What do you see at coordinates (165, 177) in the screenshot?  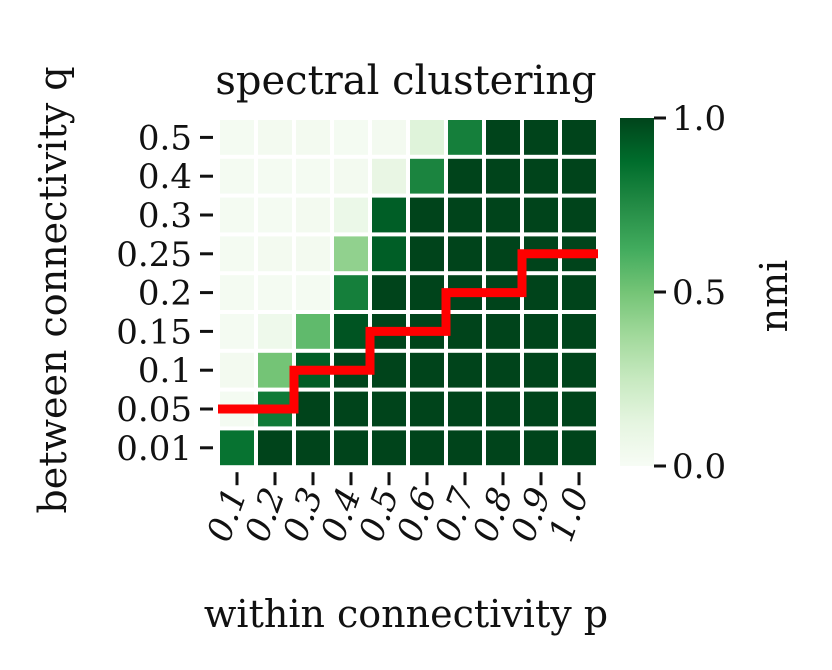 I see `y-tick-label: 0.4` at bounding box center [165, 177].